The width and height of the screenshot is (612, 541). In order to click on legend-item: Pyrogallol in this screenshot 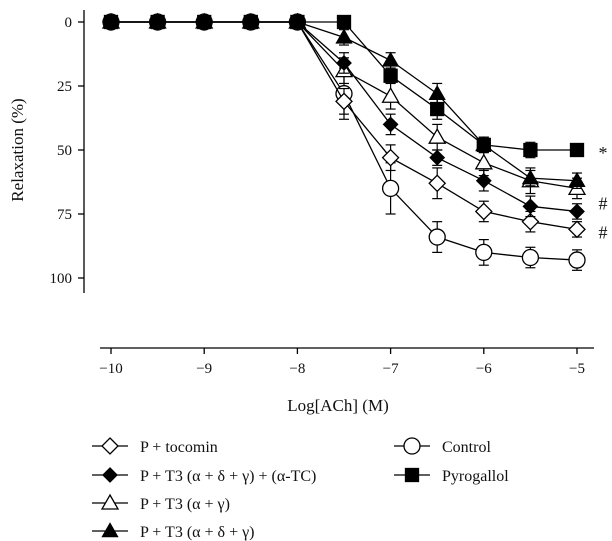, I will do `click(451, 476)`.